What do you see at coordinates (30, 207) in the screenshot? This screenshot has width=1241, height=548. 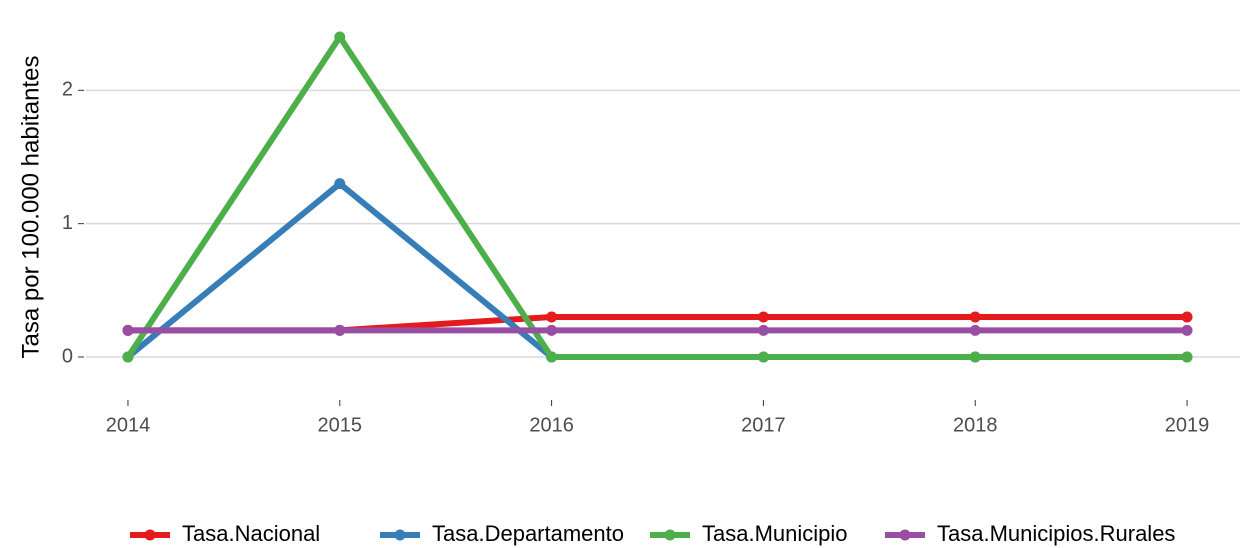 I see `y-axis-label: Tasa por 100.000 habitantes` at bounding box center [30, 207].